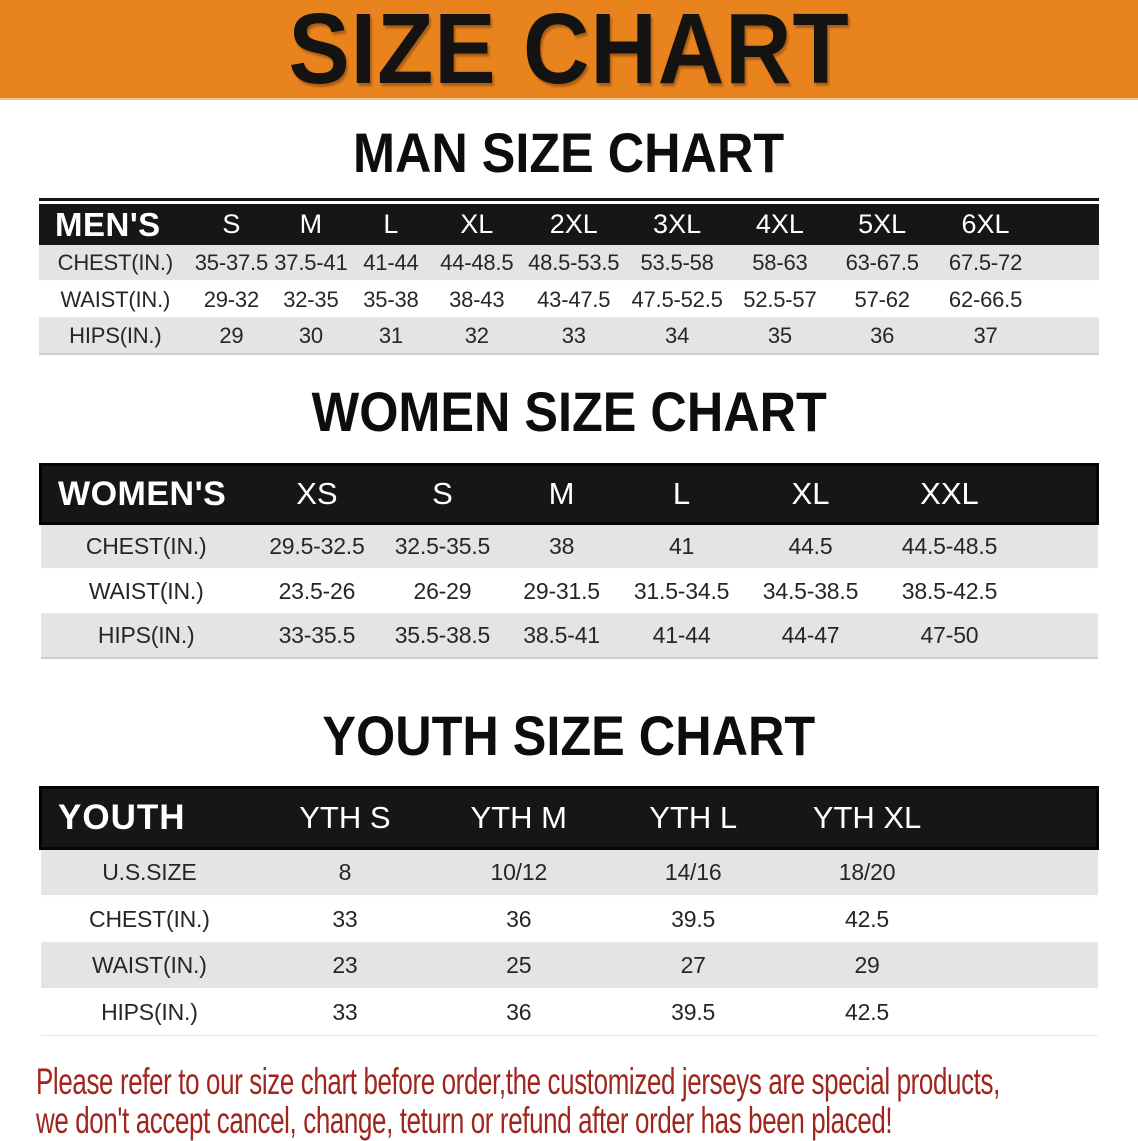  Describe the element at coordinates (681, 546) in the screenshot. I see `size-value-cell: 41` at that location.